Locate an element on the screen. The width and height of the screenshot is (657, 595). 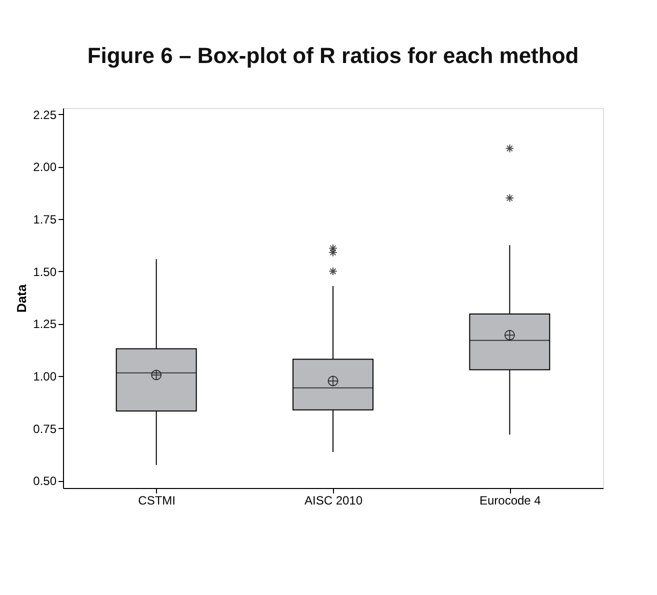
y-tick-label: 1.25 is located at coordinates (45, 324).